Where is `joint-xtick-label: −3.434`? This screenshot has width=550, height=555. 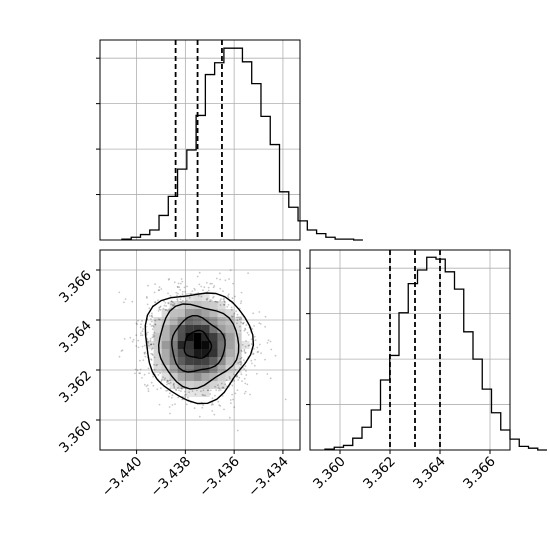
joint-xtick-label: −3.434 is located at coordinates (268, 477).